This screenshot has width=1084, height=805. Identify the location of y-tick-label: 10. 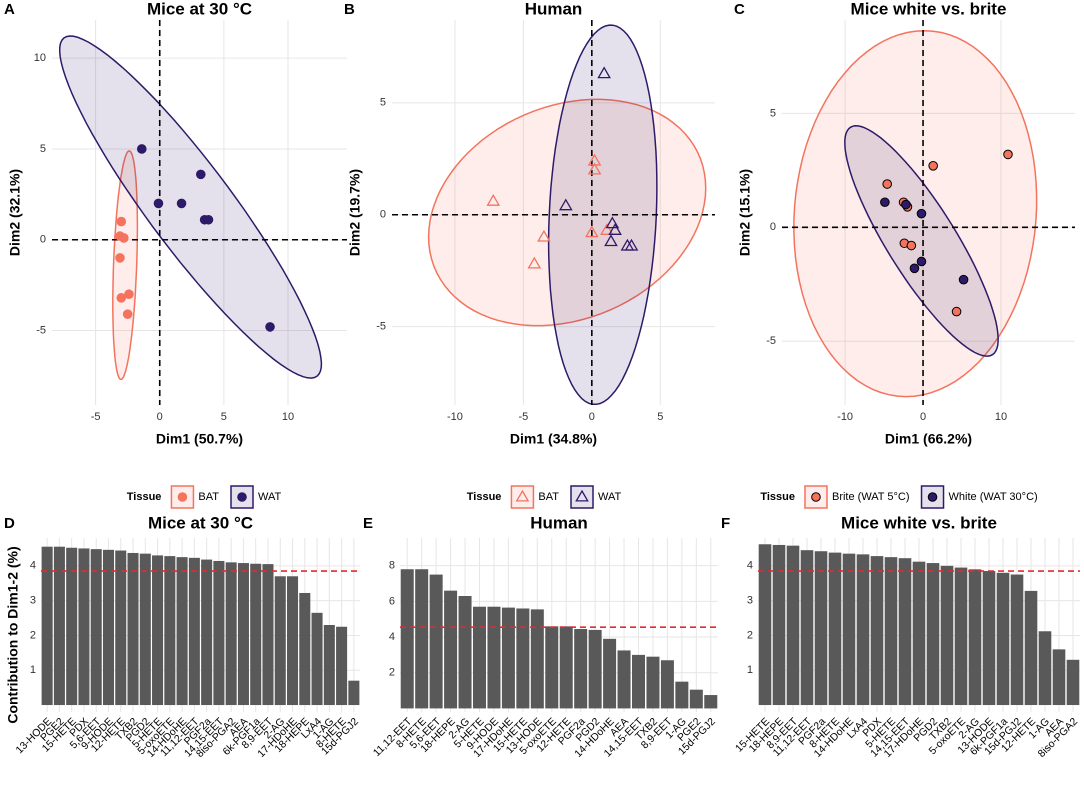
(40, 58).